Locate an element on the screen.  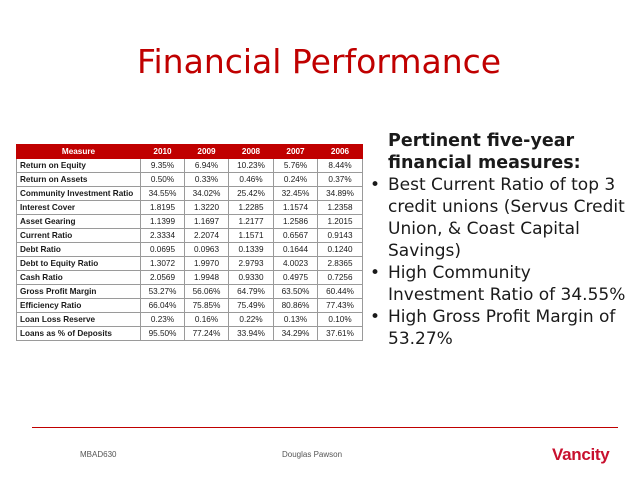
value-cell: 77.43% is located at coordinates (340, 305).